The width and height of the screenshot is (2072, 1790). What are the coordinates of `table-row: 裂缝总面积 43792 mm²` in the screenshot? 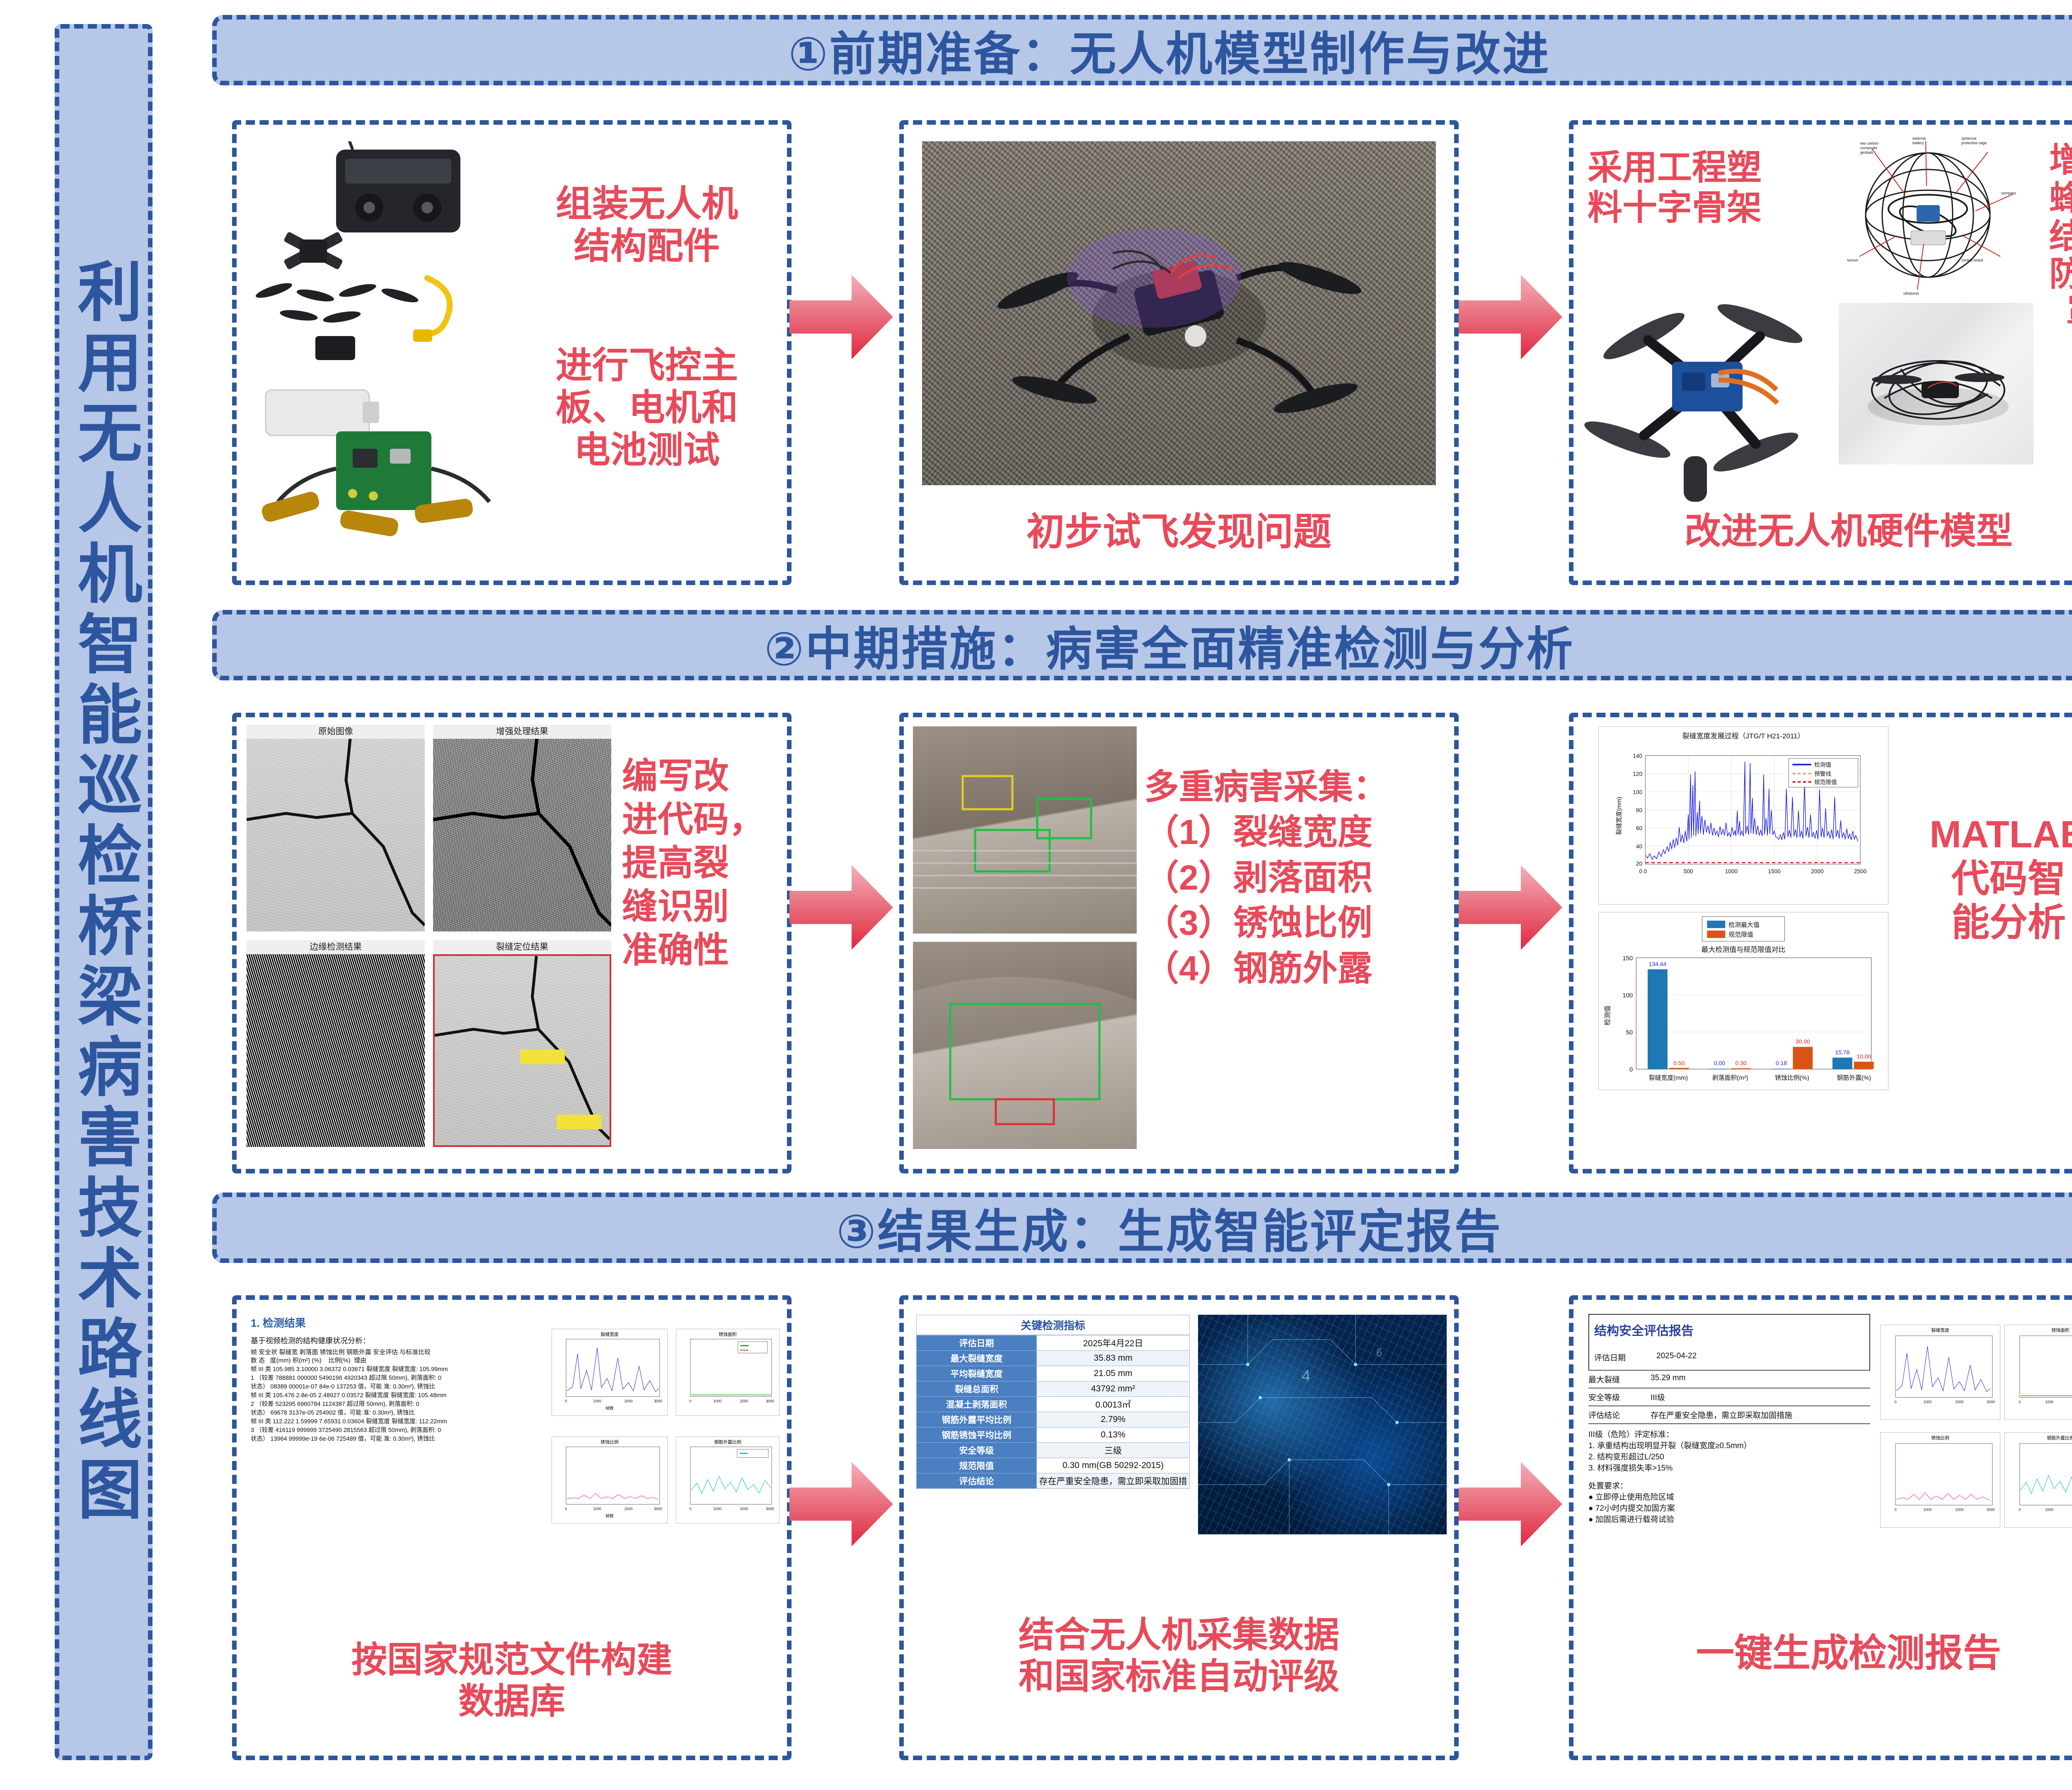 It's located at (1053, 1389).